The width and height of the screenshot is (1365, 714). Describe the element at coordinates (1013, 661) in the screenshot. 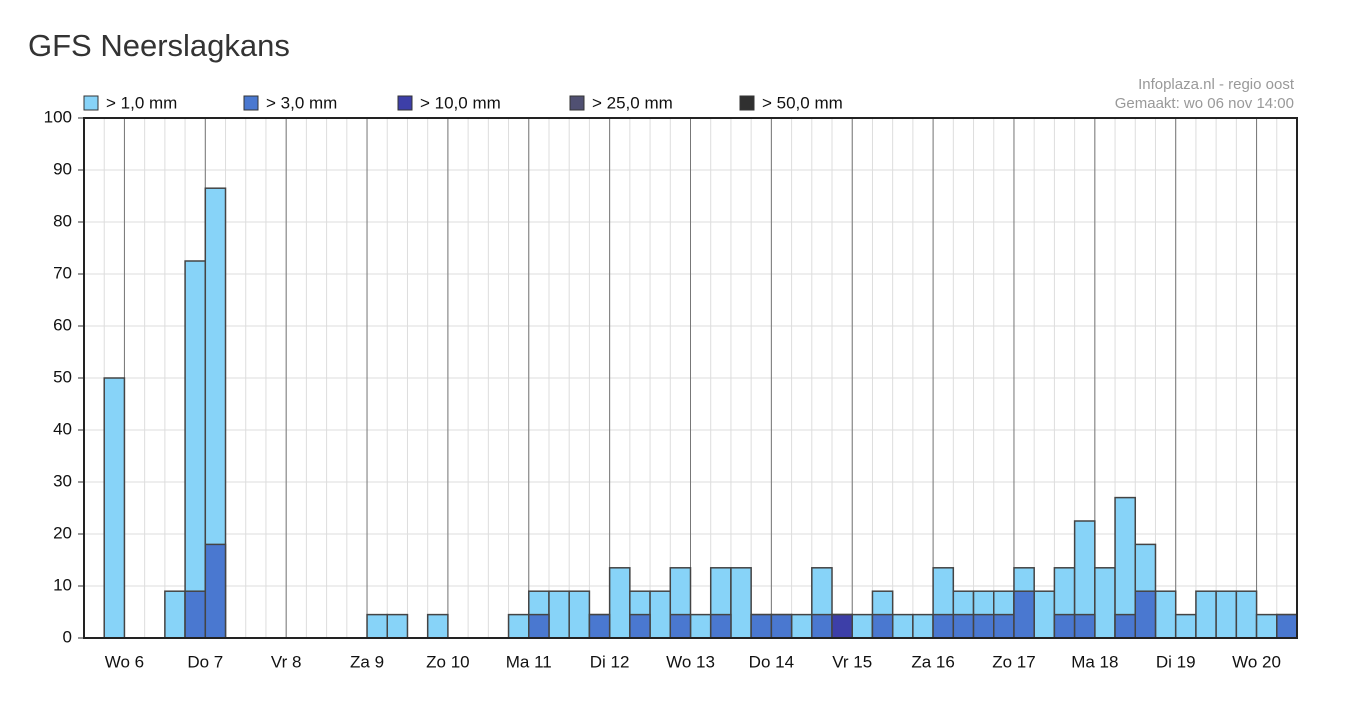

I see `x-tick-label: Zo 17` at that location.